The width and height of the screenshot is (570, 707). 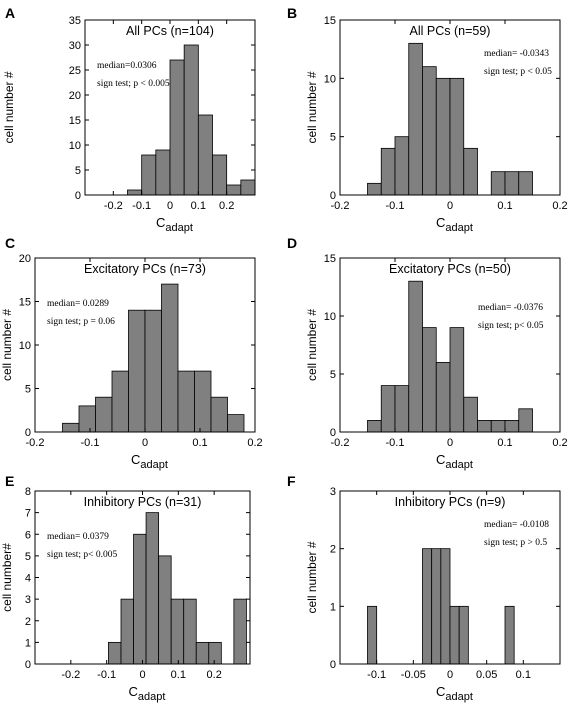 What do you see at coordinates (515, 543) in the screenshot?
I see `sign-test-annotation: sign test; p > 0.5` at bounding box center [515, 543].